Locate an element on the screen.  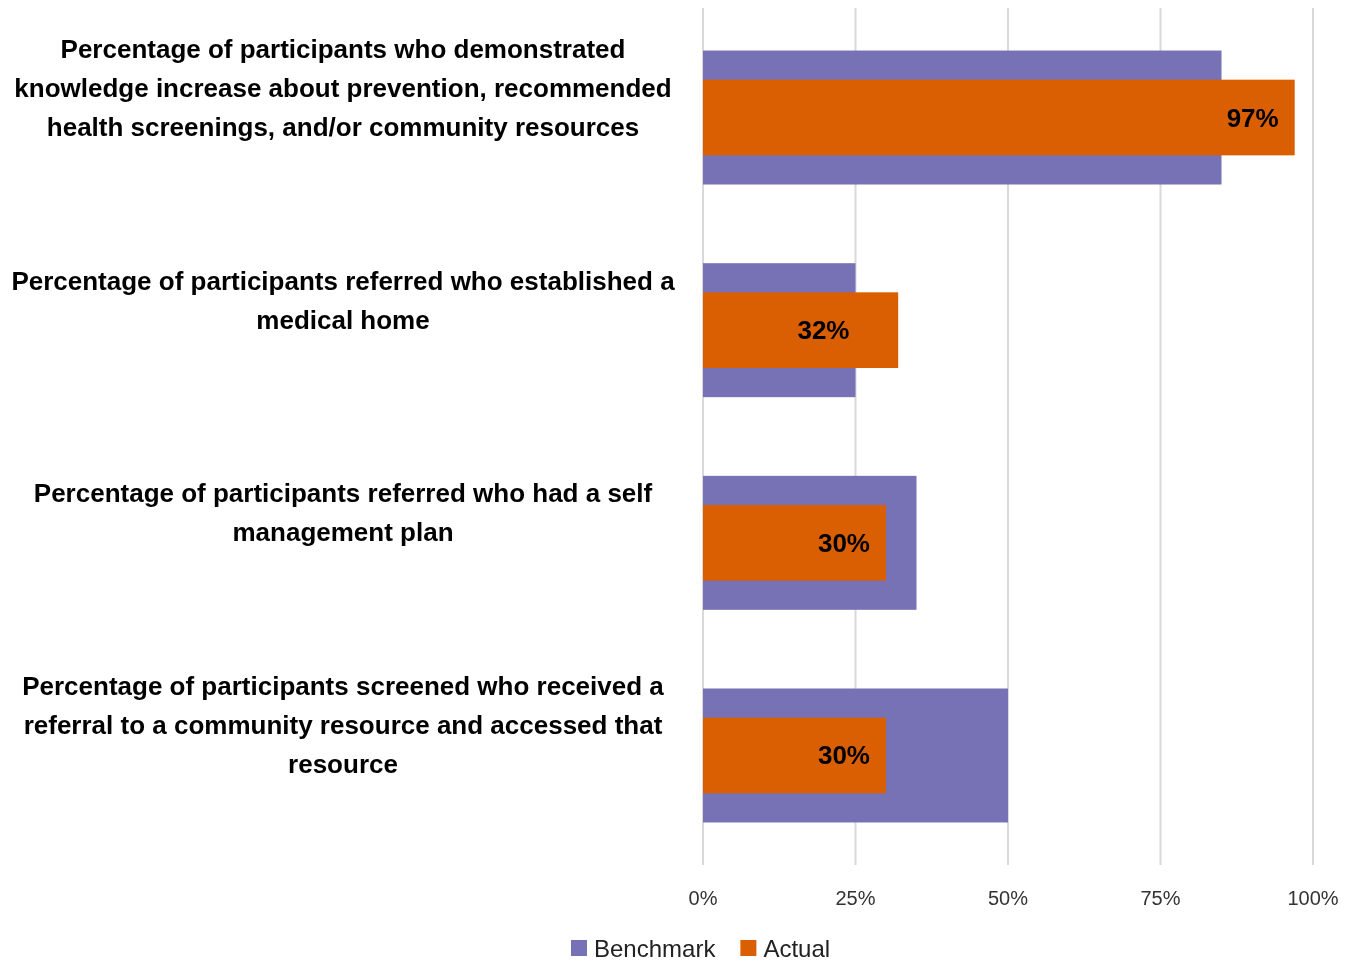
y-tick-label: Percentage of participants who demonstrated knowledge increase about prevention, recommended health screenings, and/or community resources is located at coordinates (343, 87).